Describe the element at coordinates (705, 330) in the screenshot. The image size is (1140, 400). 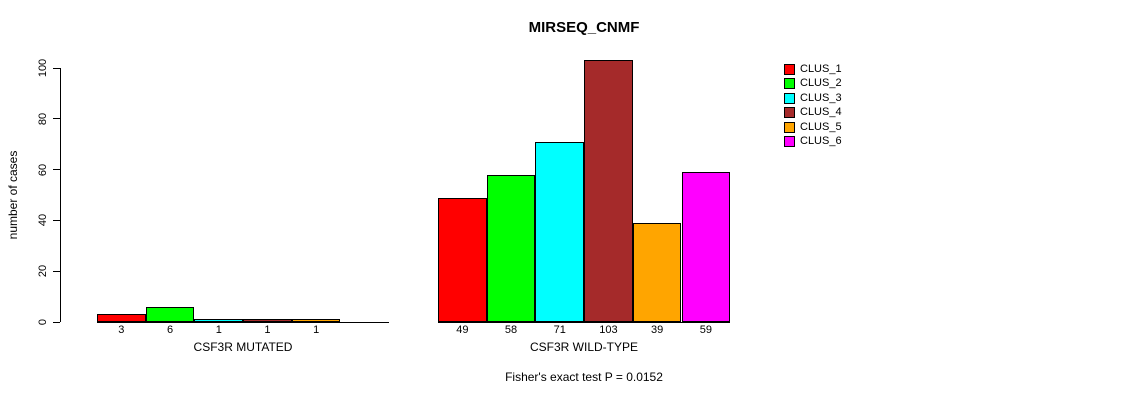
I see `bar-value-label: 59` at that location.